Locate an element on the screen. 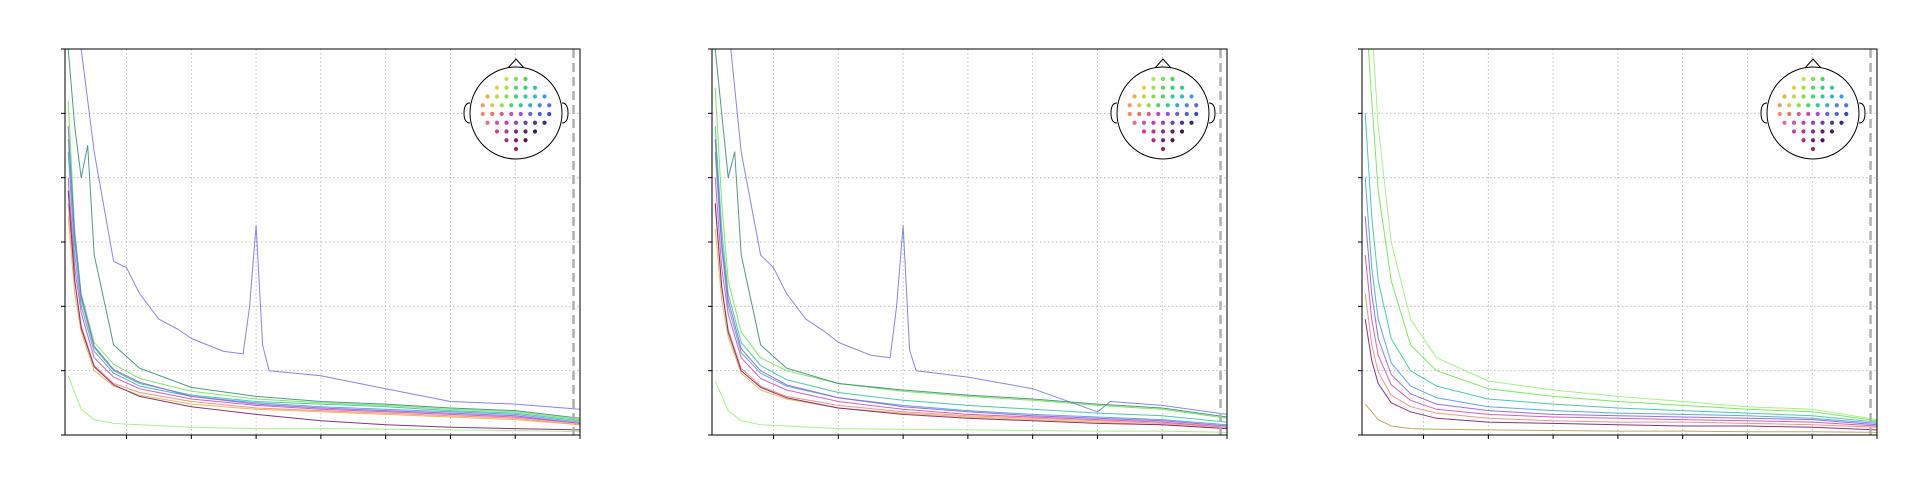 The height and width of the screenshot is (480, 1920). head-nose is located at coordinates (1813, 63).